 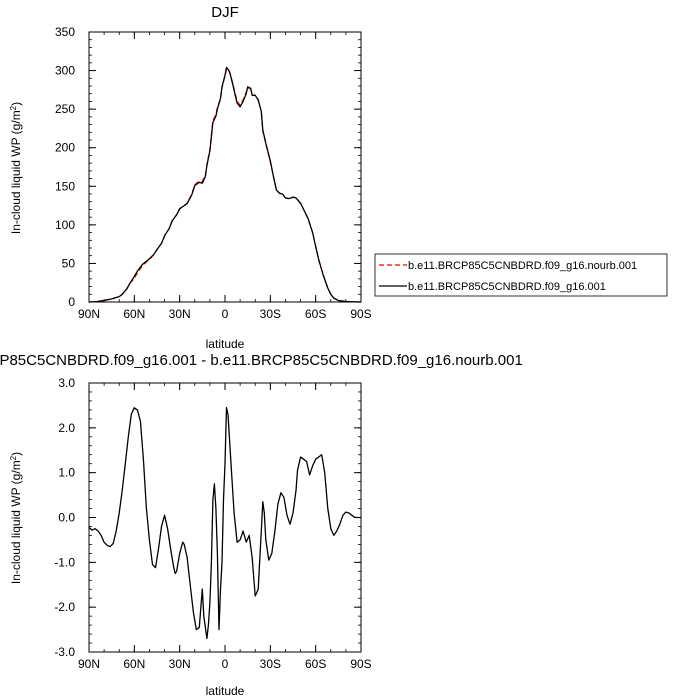 I want to click on bottom-y-tick-label: 1.0, so click(x=66, y=473).